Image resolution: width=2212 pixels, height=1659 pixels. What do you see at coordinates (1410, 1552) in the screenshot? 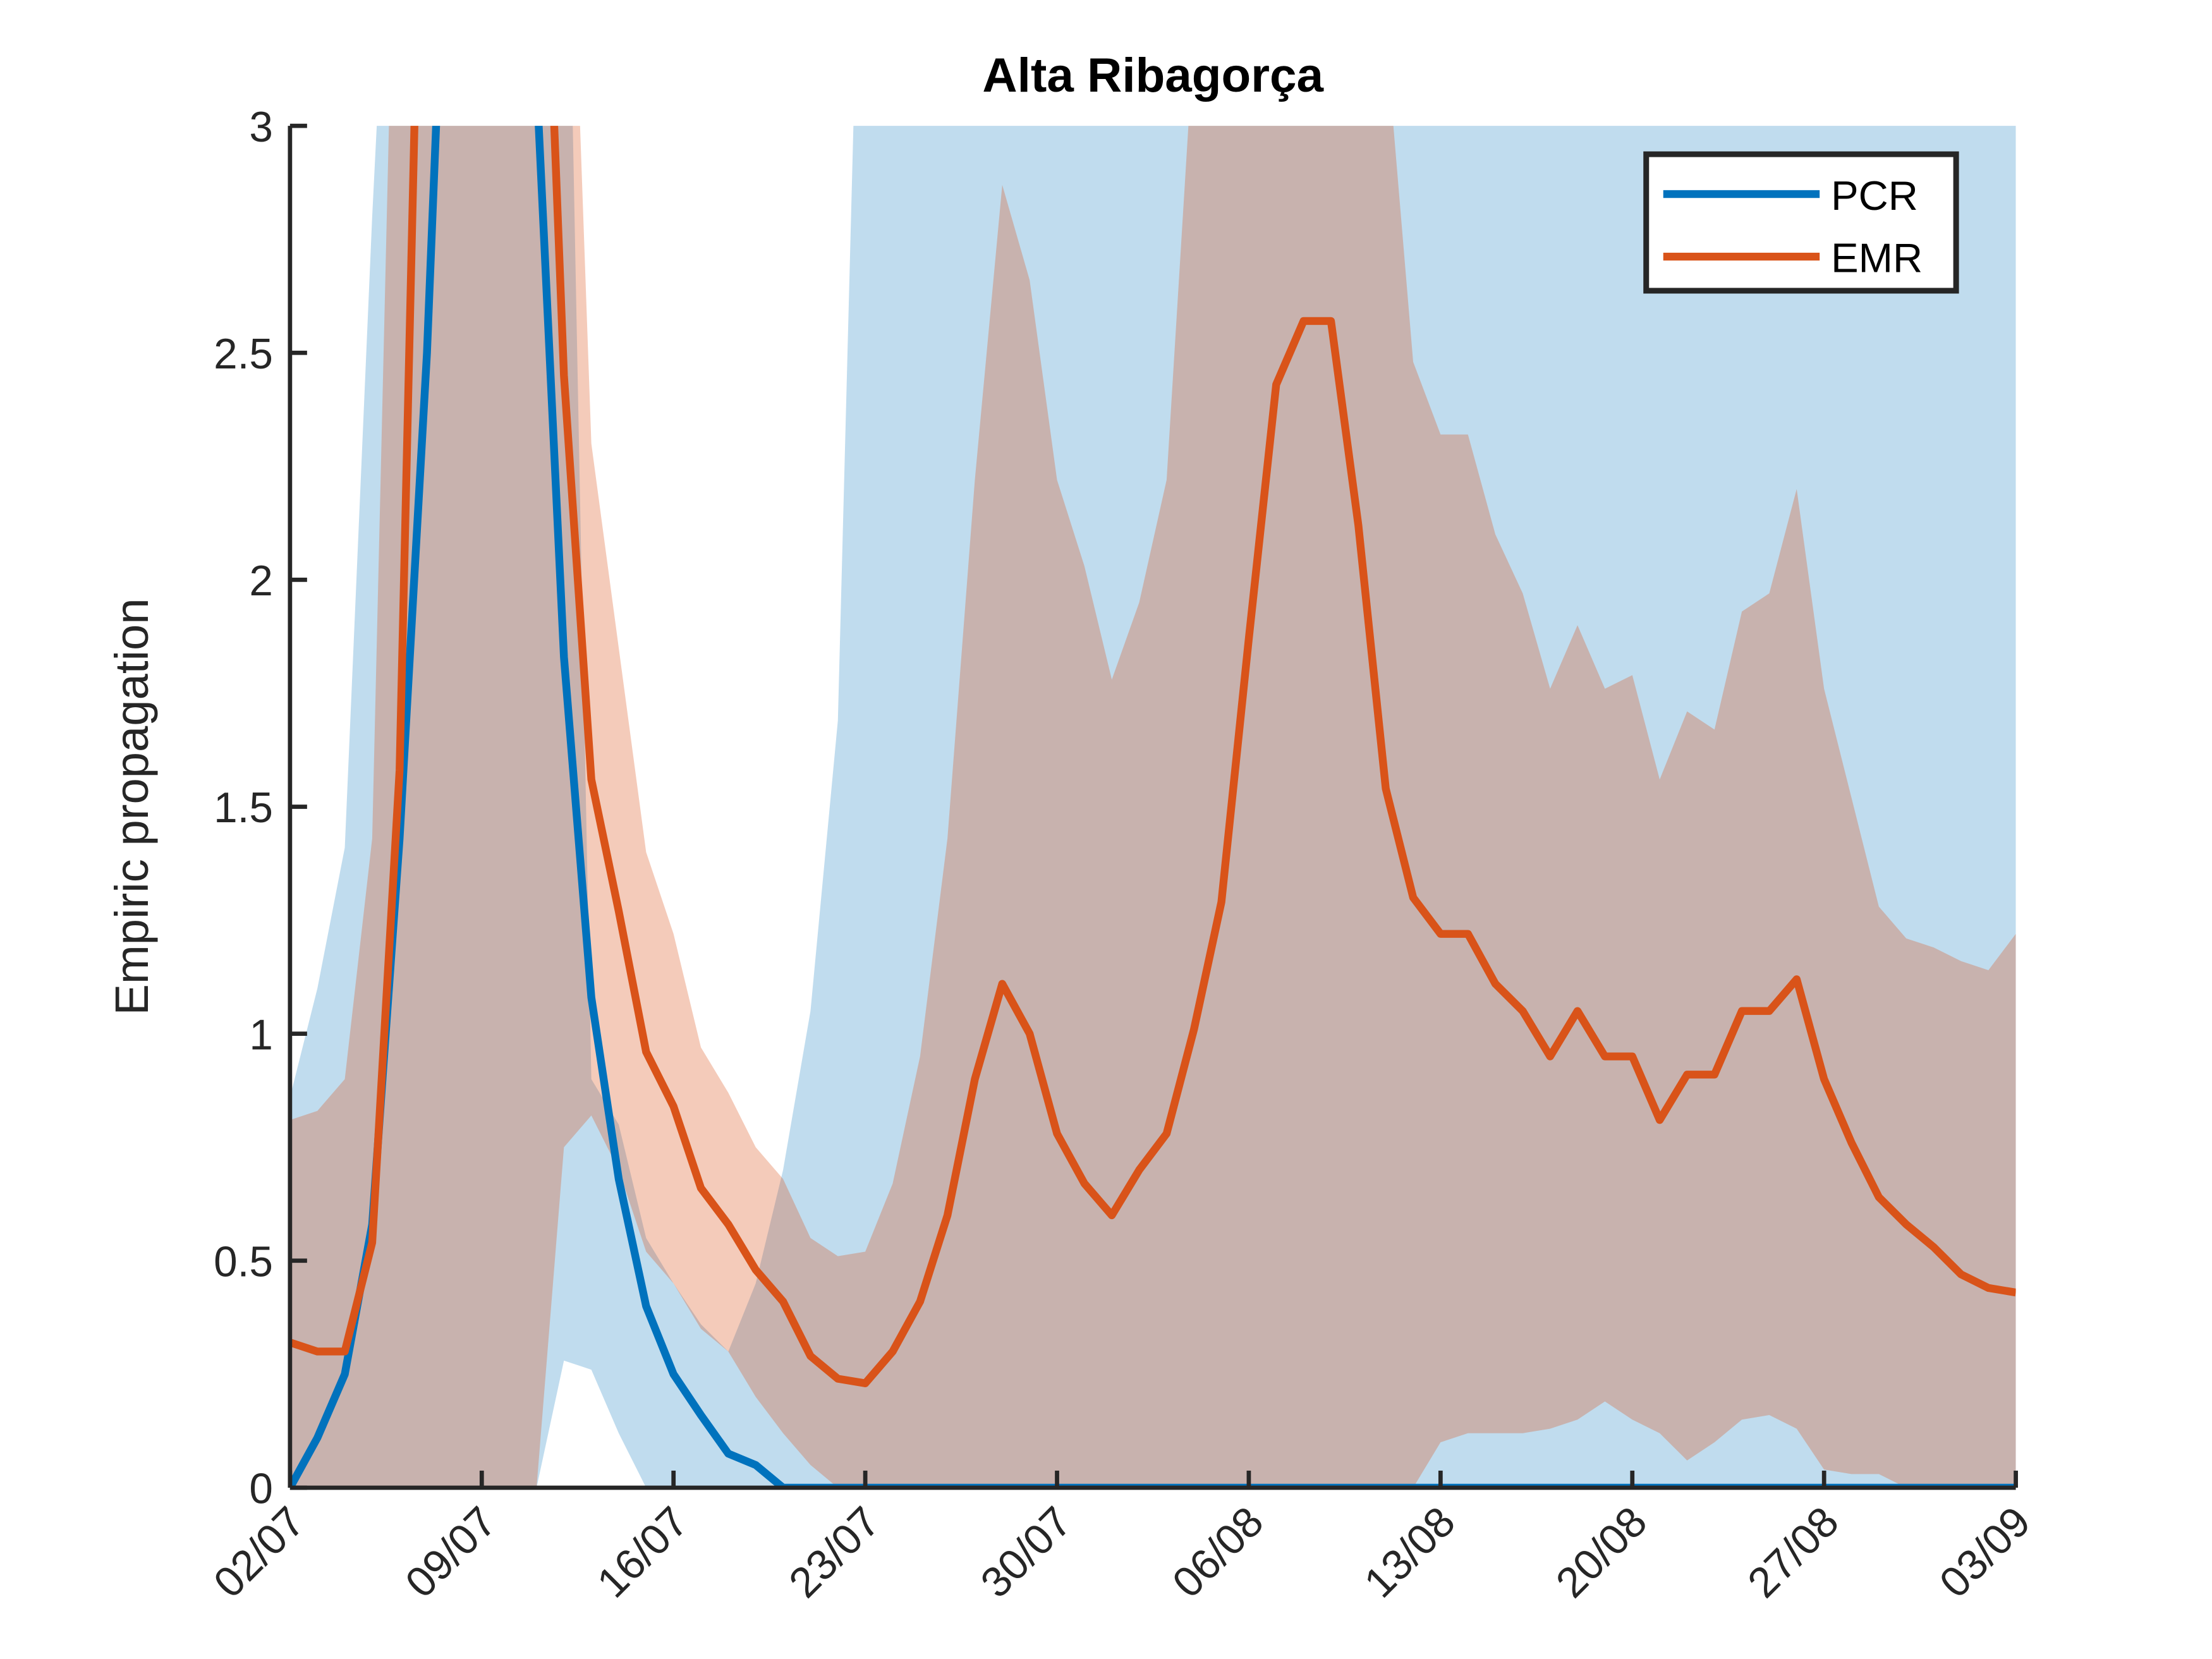
I see `x-tick-label: 13/08` at bounding box center [1410, 1552].